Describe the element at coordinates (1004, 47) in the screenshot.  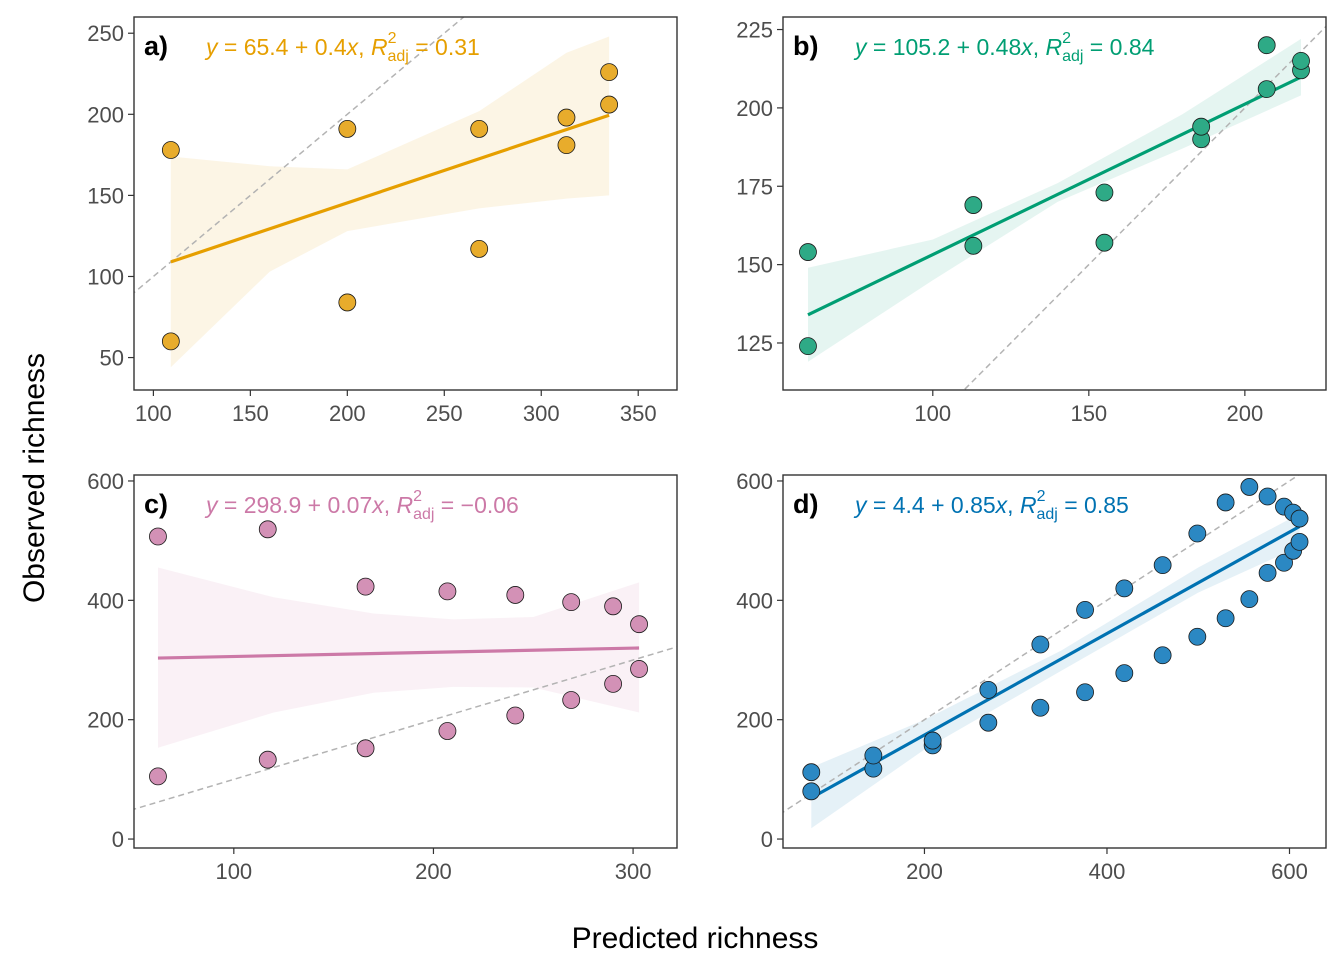
I see `equation-b: y = 105.2 + 0.48x, R2 adj = 0.84` at that location.